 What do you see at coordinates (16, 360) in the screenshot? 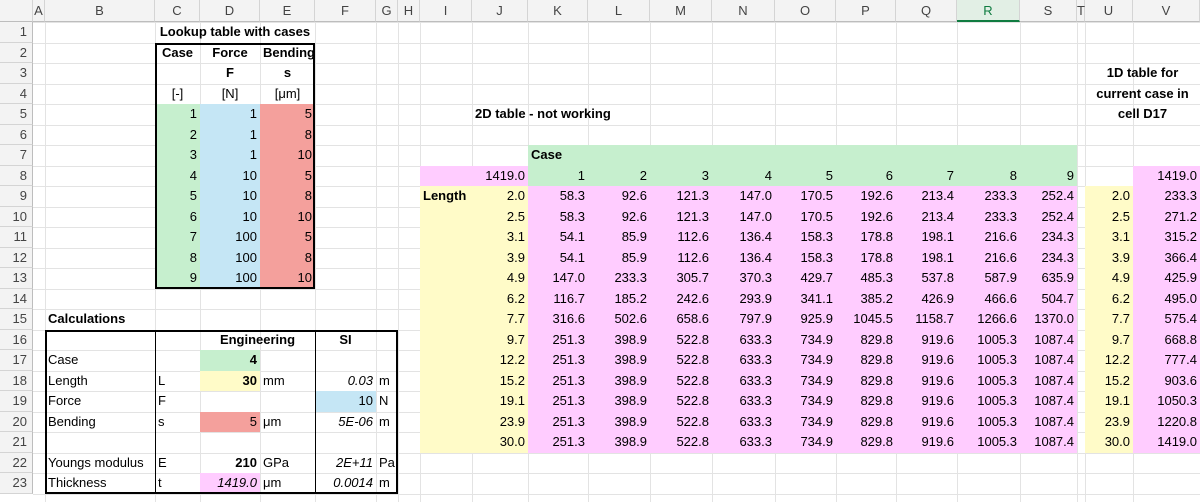
I see `row-header-17: 17` at bounding box center [16, 360].